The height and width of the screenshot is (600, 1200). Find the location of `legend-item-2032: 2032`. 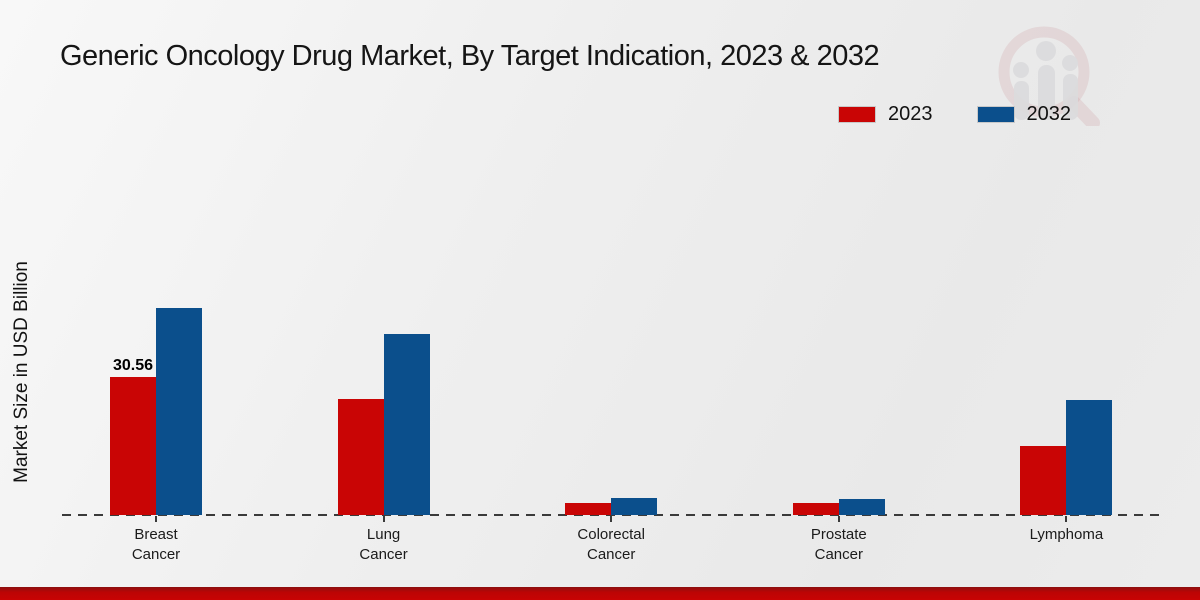

legend-item-2032: 2032 is located at coordinates (1024, 114).